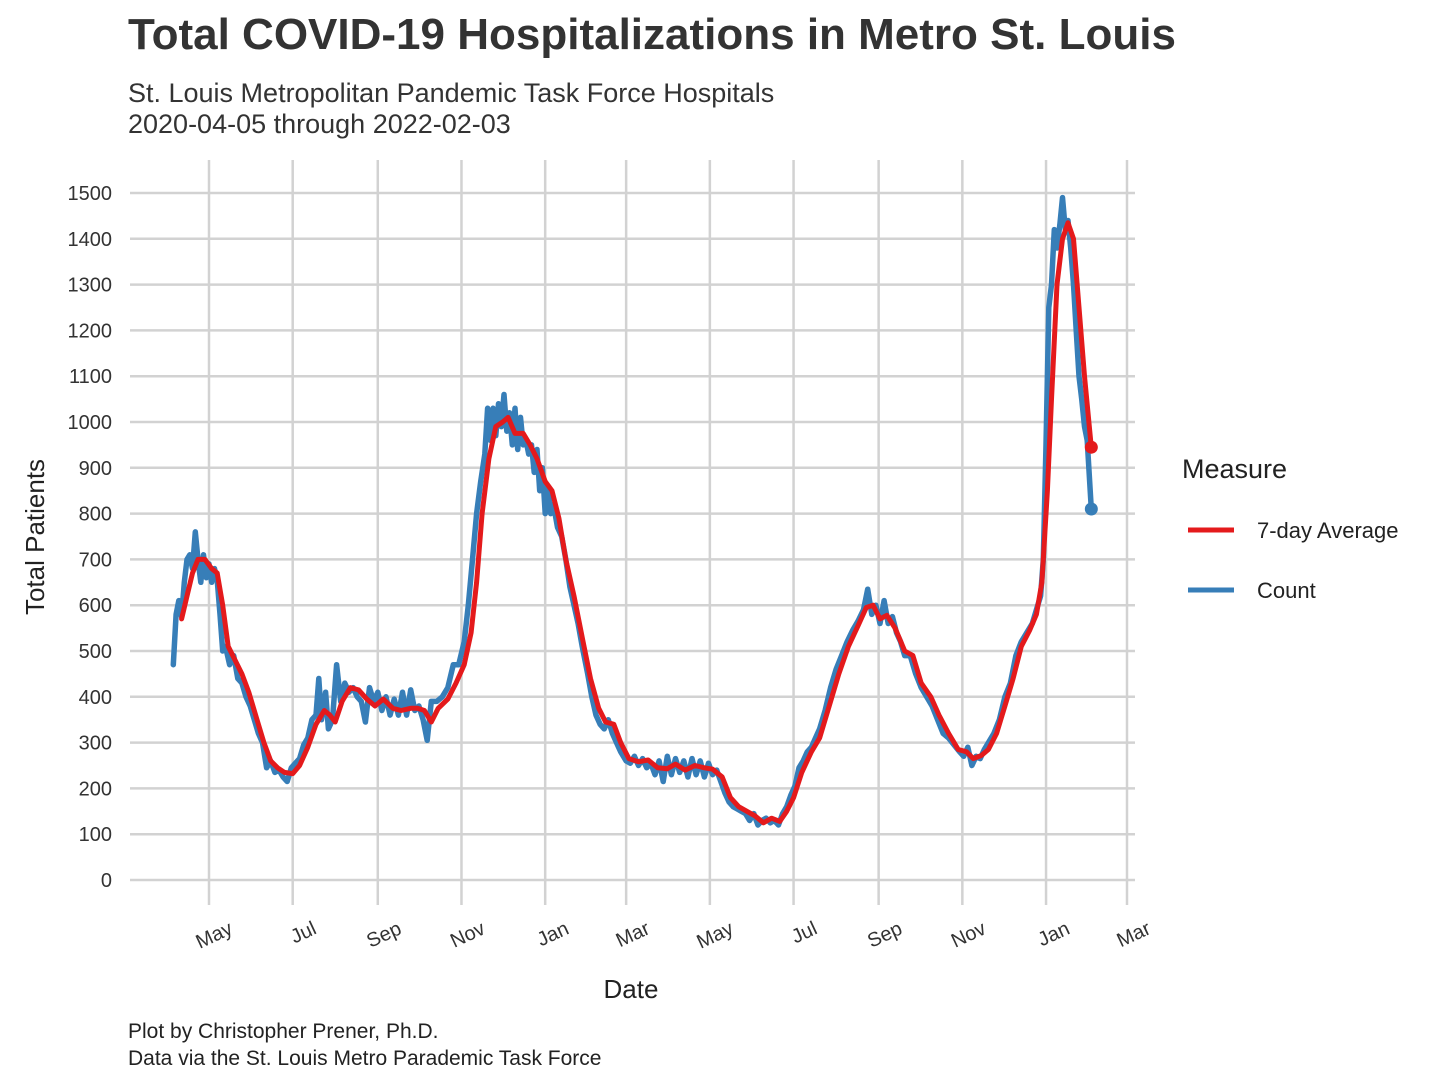 Image resolution: width=1456 pixels, height=1092 pixels. Describe the element at coordinates (90, 377) in the screenshot. I see `y-tick-label: 1100` at that location.